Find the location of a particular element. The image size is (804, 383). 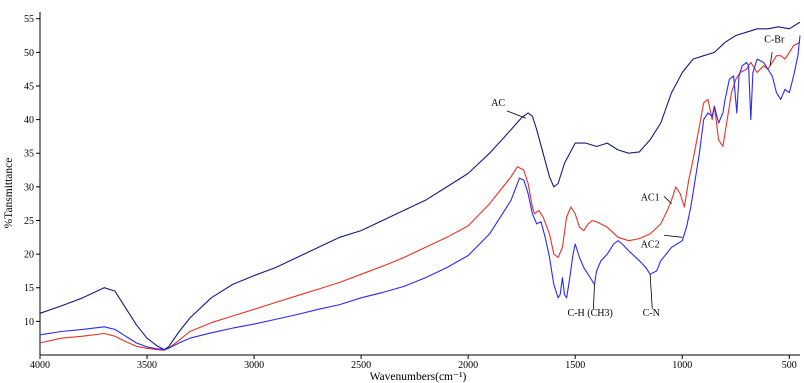

annotation-label: C-Br is located at coordinates (774, 39).